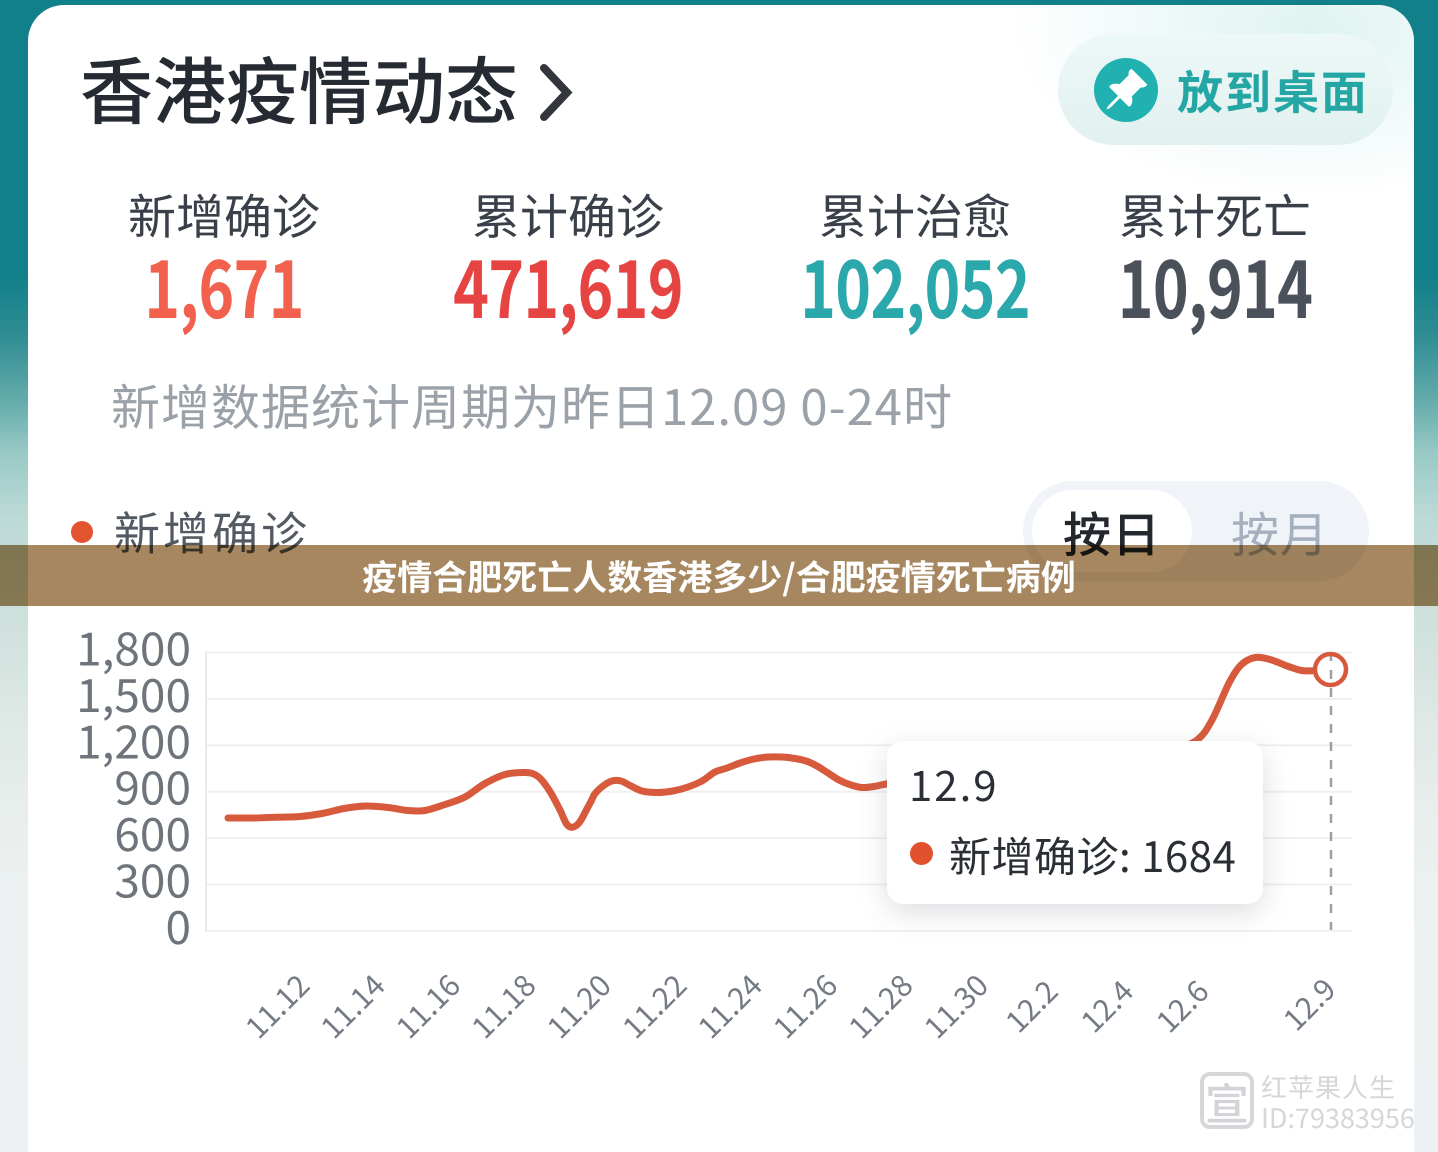 The width and height of the screenshot is (1438, 1152). Describe the element at coordinates (1308, 1003) in the screenshot. I see `svg-text: 12.9` at that location.